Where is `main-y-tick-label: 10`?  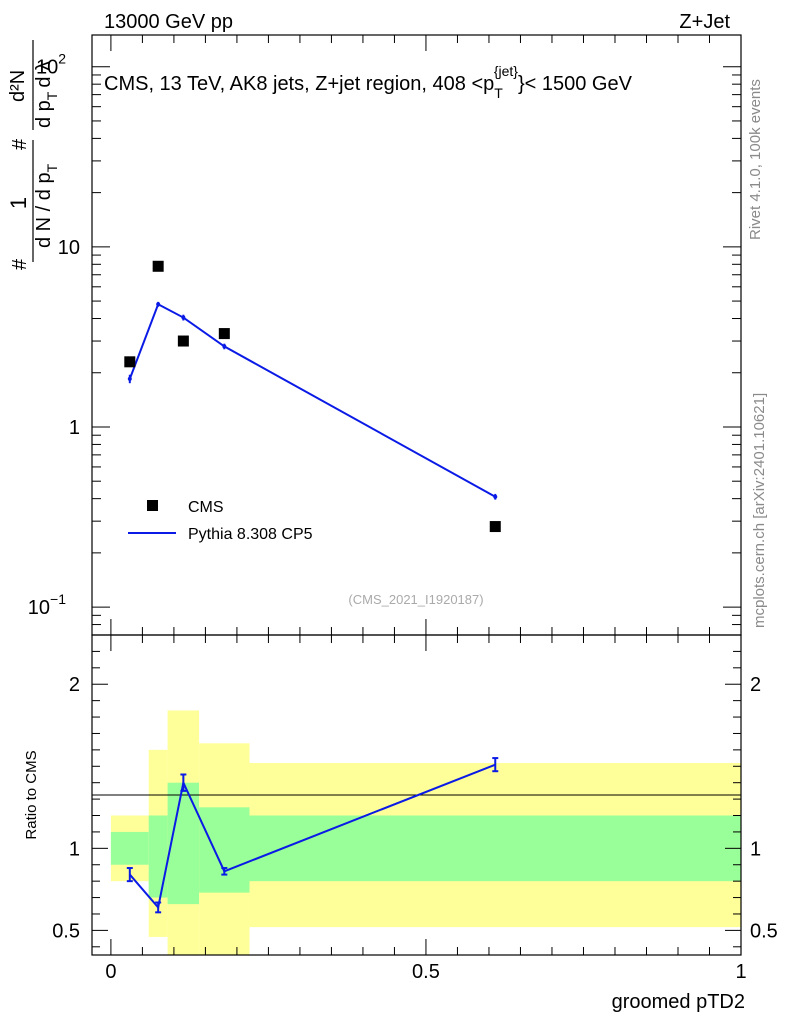 main-y-tick-label: 10 is located at coordinates (69, 248).